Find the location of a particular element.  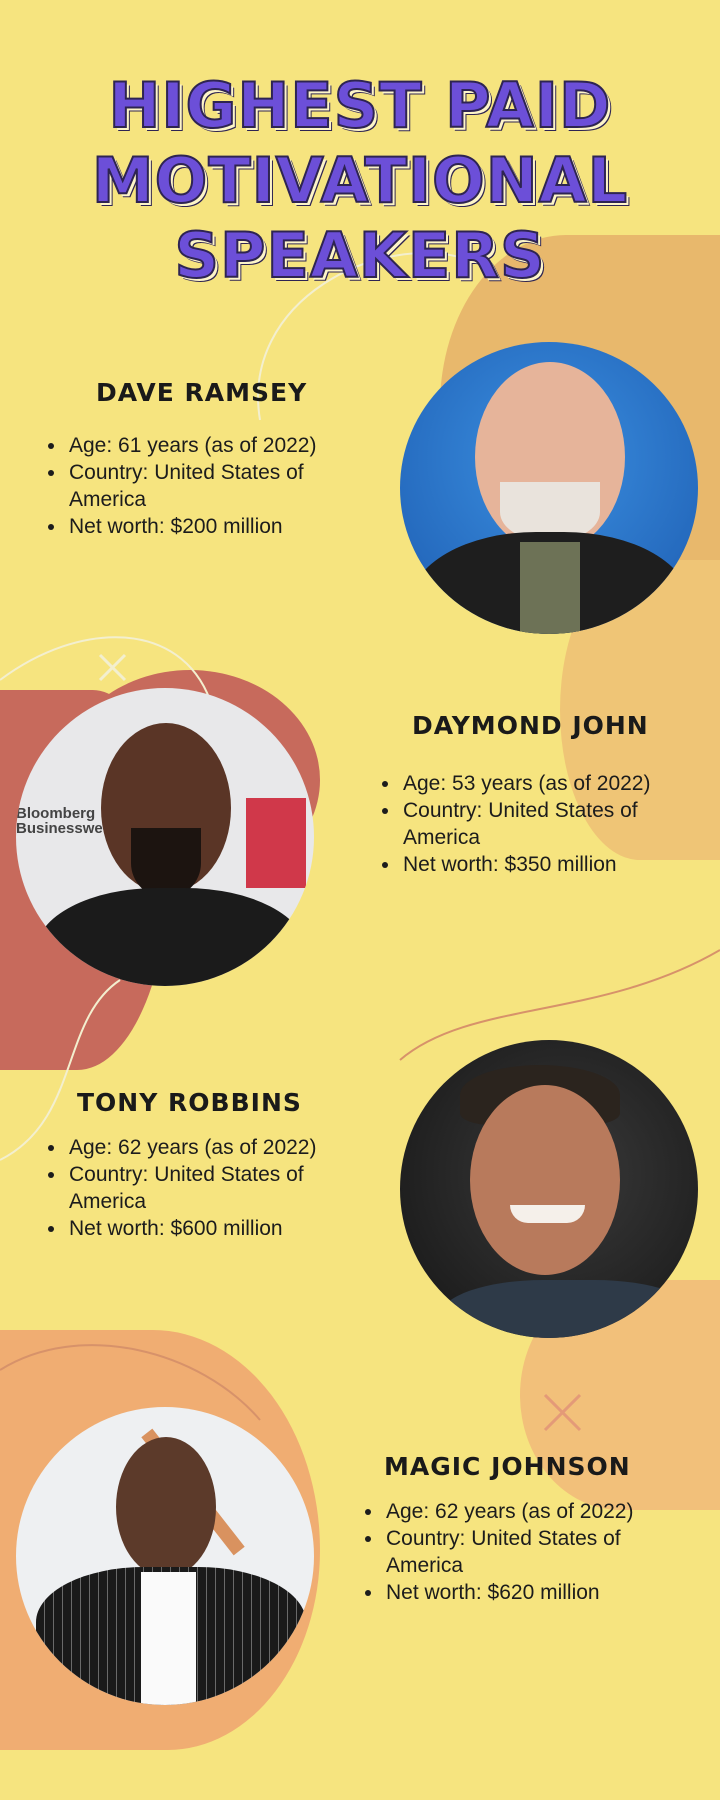

speaker-name-magic-johnson: MAGIC JOHNSON is located at coordinates (507, 1466).